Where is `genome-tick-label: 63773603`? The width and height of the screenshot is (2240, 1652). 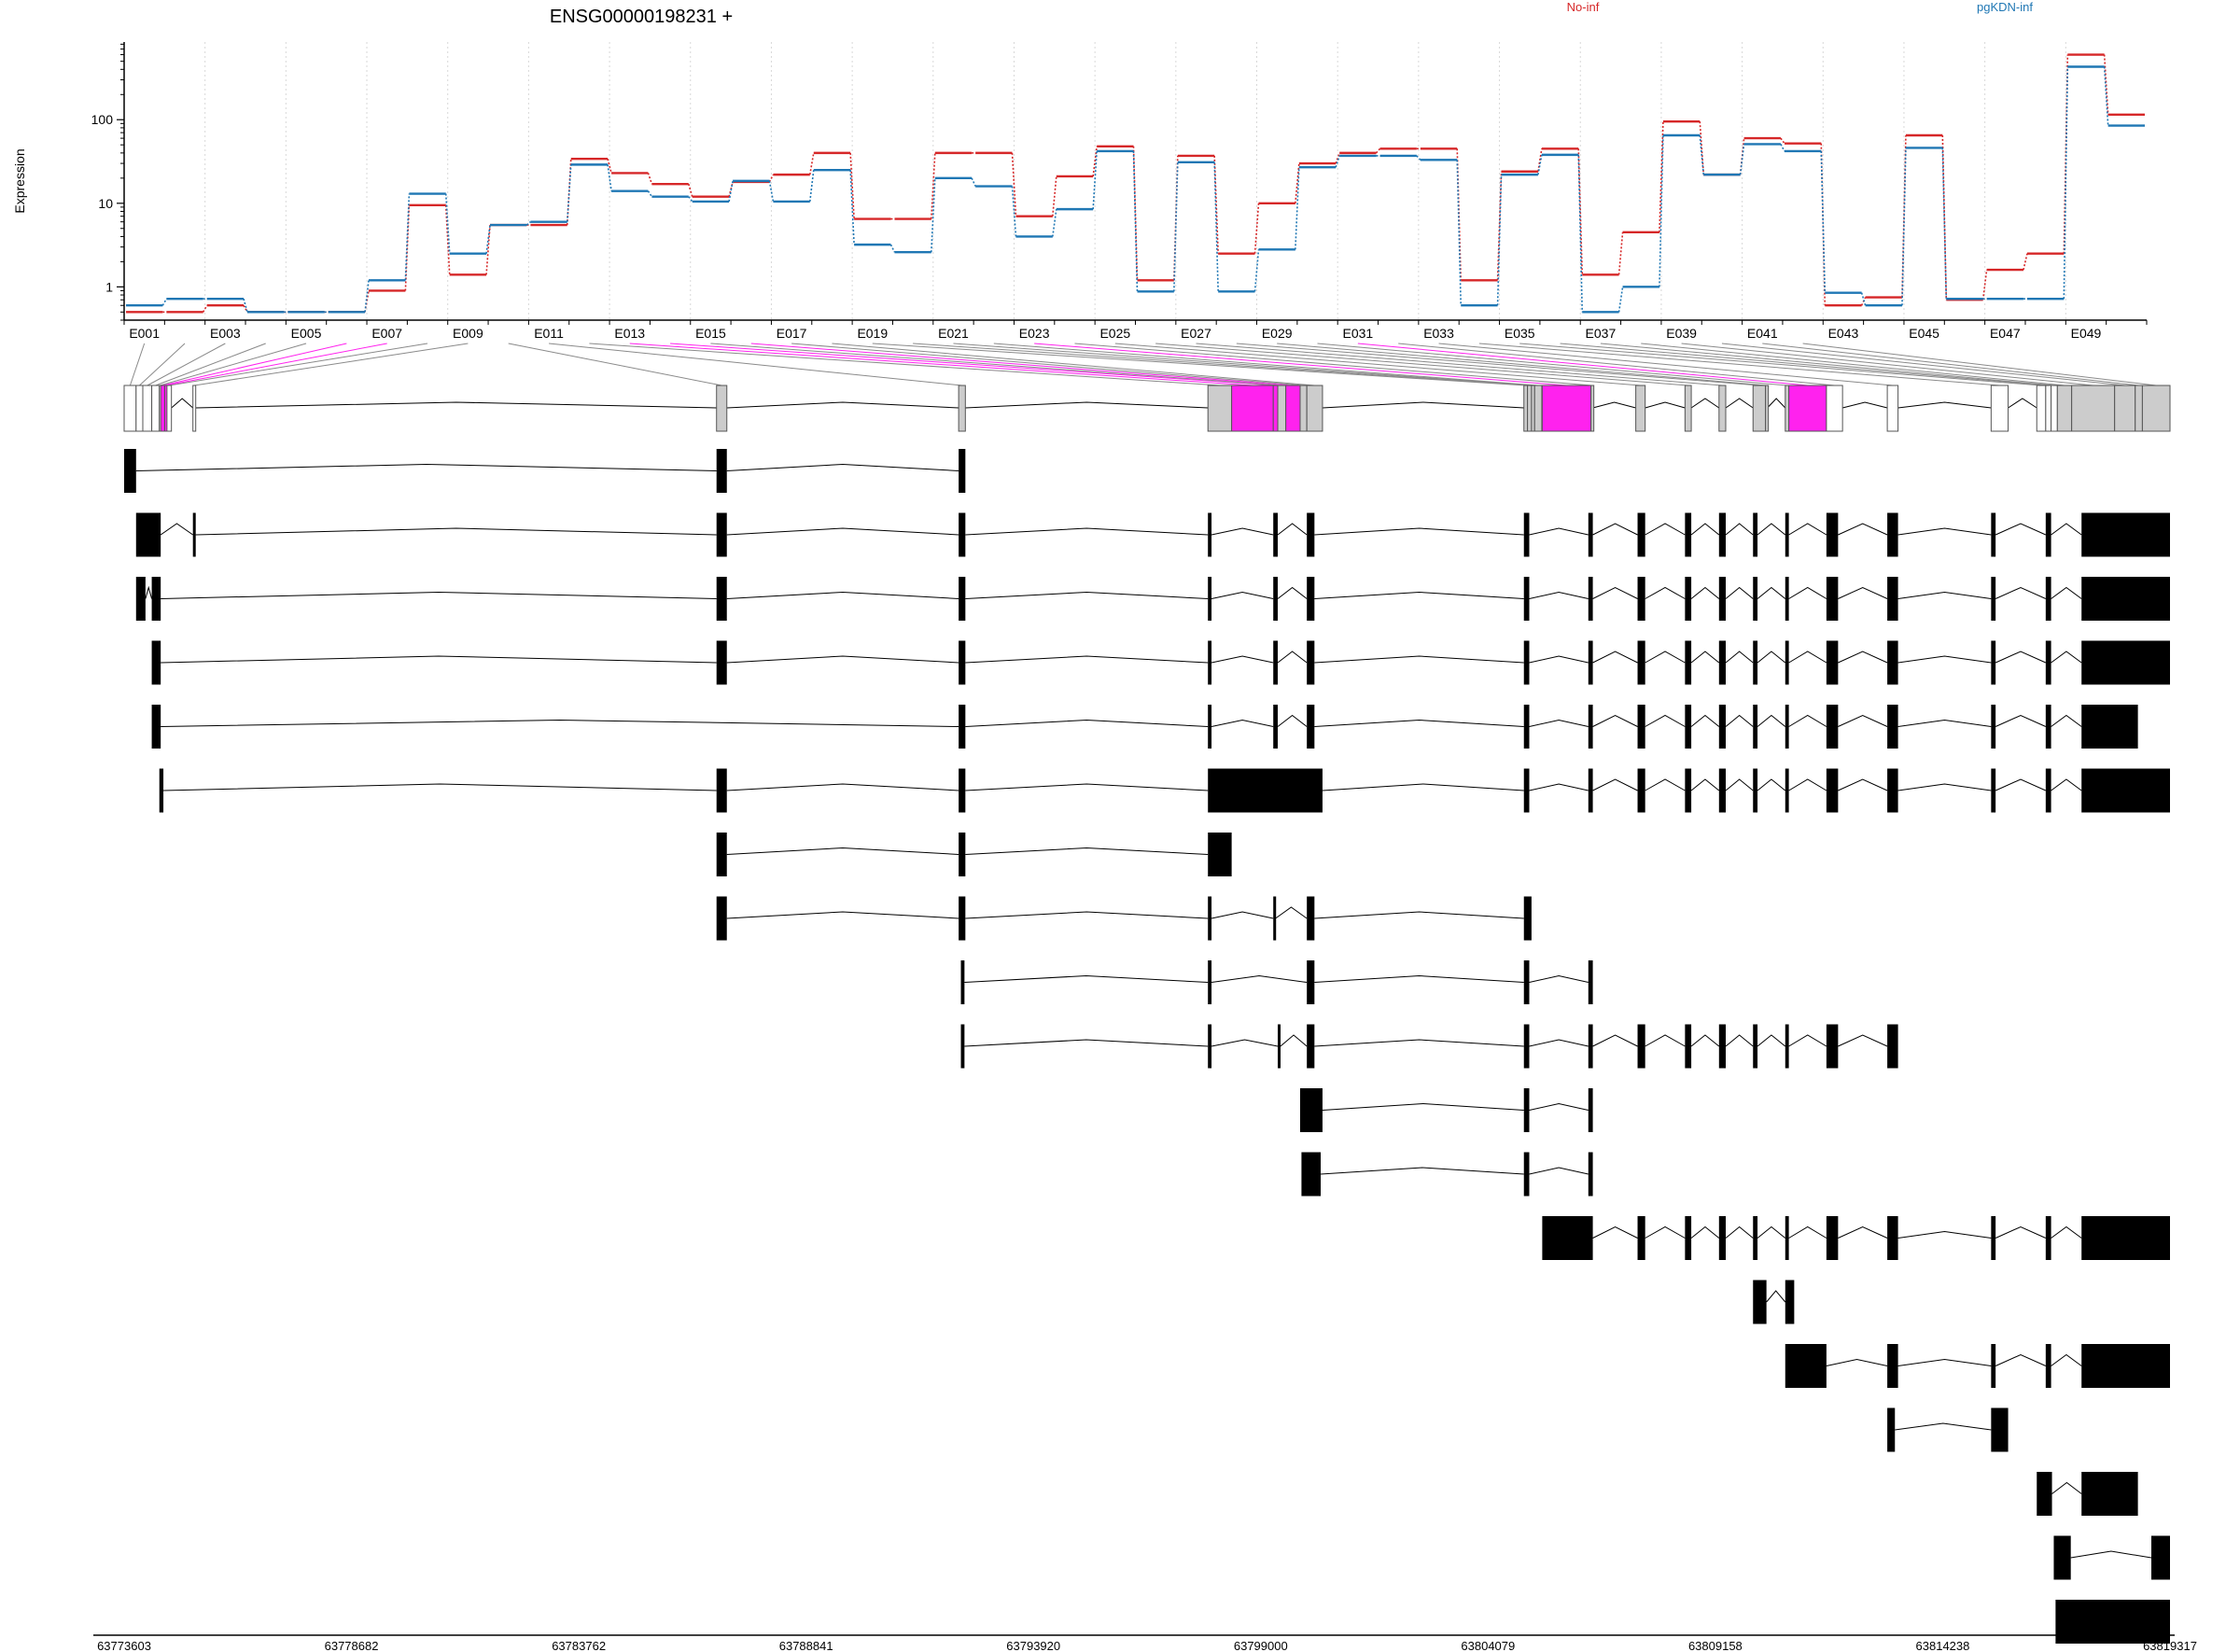
genome-tick-label: 63773603 is located at coordinates (124, 1645).